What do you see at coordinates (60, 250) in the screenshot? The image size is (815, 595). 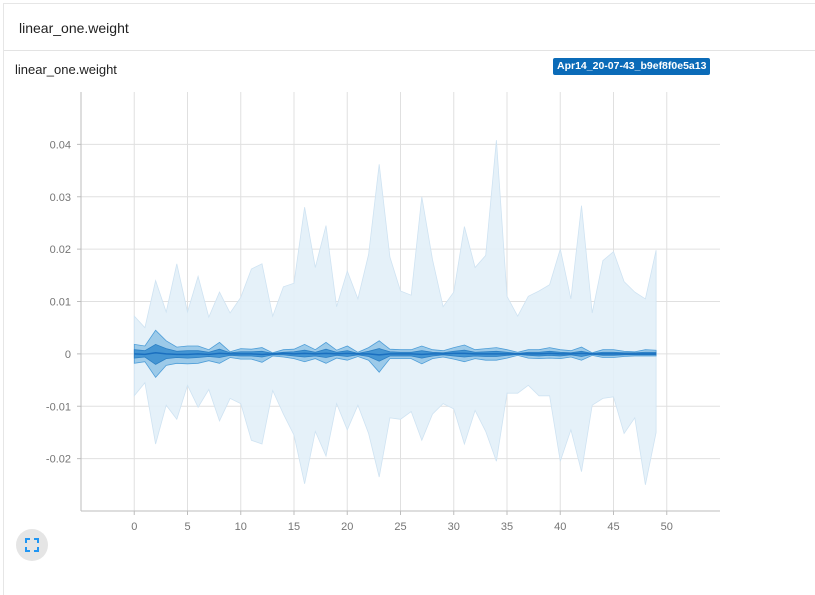 I see `y-tick-label-4: 0.02` at bounding box center [60, 250].